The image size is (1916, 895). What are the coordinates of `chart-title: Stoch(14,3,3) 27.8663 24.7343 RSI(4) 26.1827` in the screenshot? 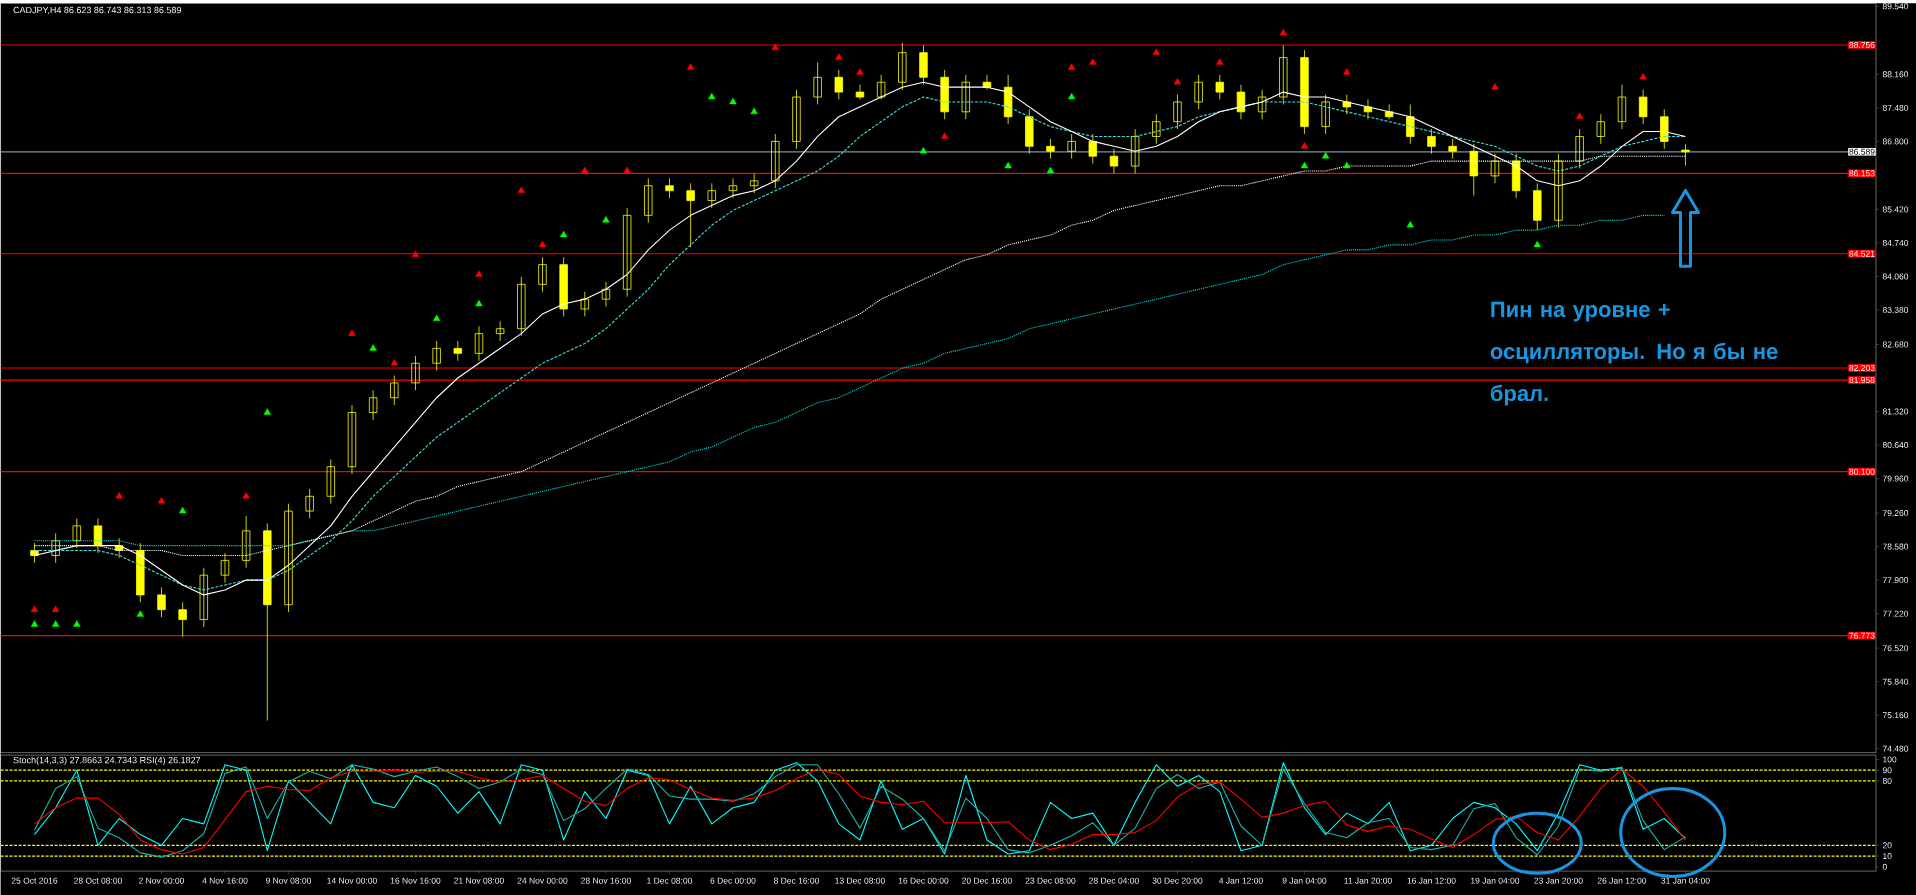 It's located at (107, 761).